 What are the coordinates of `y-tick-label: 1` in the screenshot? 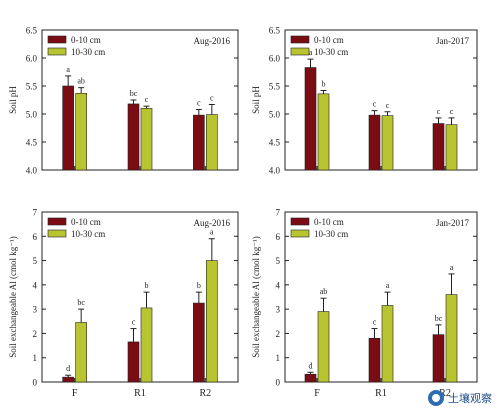 It's located at (35, 358).